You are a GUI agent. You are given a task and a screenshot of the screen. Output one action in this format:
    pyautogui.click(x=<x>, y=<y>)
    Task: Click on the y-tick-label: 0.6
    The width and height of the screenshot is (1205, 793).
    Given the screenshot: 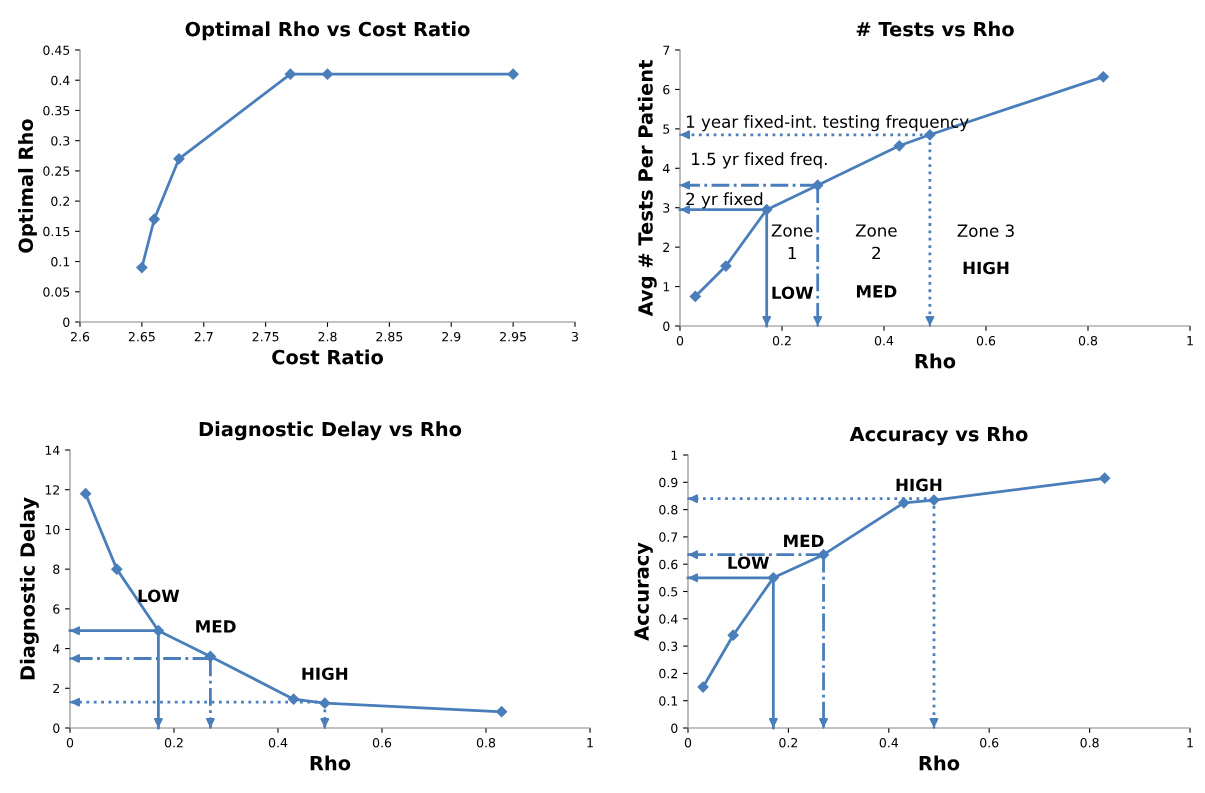 What is the action you would take?
    pyautogui.click(x=668, y=564)
    